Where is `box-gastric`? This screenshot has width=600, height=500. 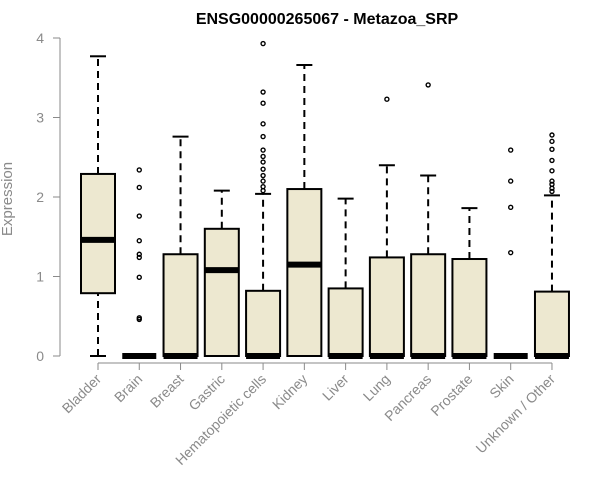
box-gastric is located at coordinates (221, 273).